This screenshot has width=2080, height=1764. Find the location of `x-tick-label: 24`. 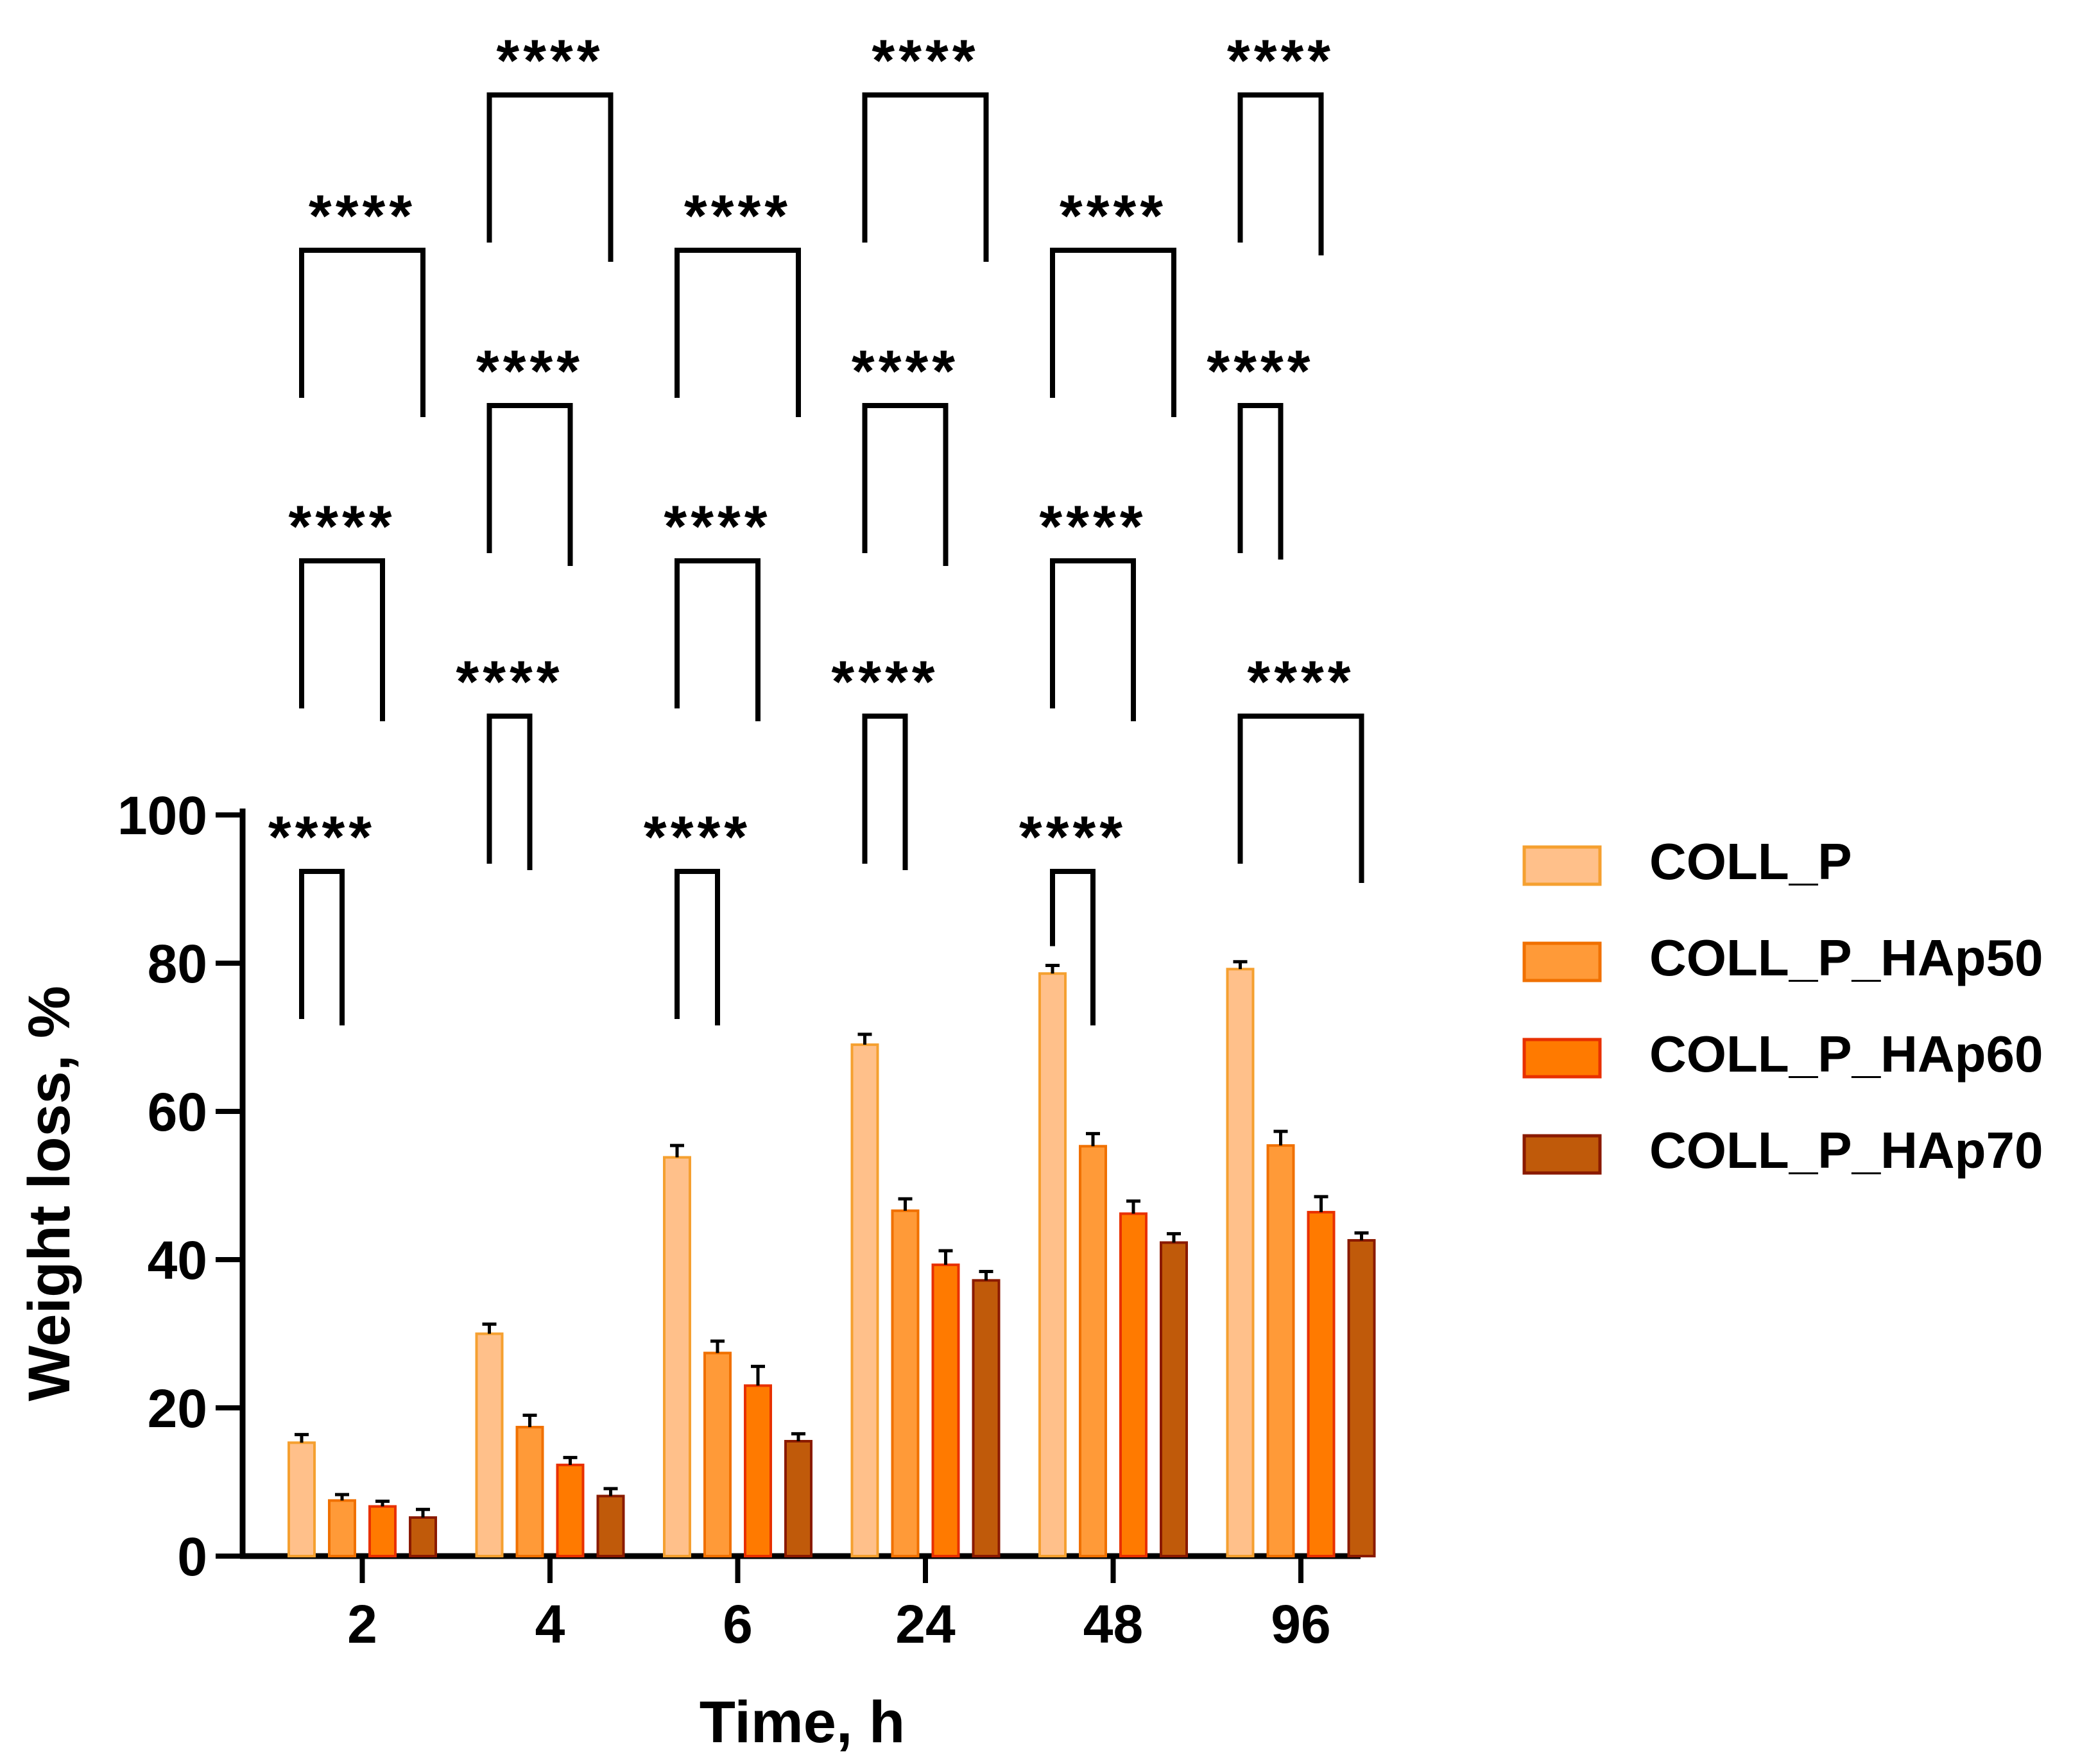

x-tick-label: 24 is located at coordinates (925, 1624).